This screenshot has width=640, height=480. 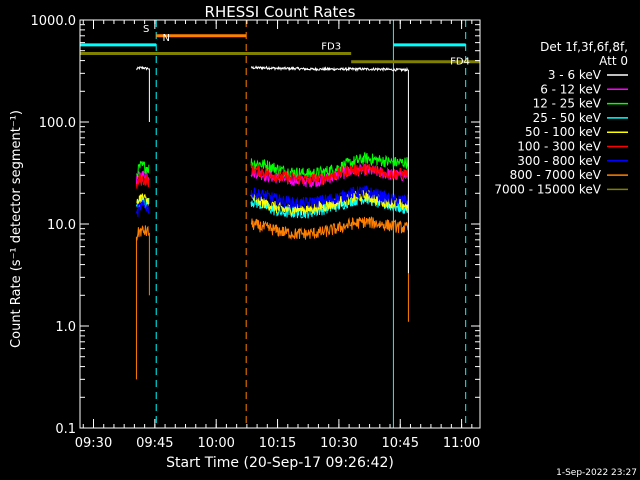 I want to click on x-axis-label: Start Time (20-Sep-17 09:26:42), so click(x=280, y=463).